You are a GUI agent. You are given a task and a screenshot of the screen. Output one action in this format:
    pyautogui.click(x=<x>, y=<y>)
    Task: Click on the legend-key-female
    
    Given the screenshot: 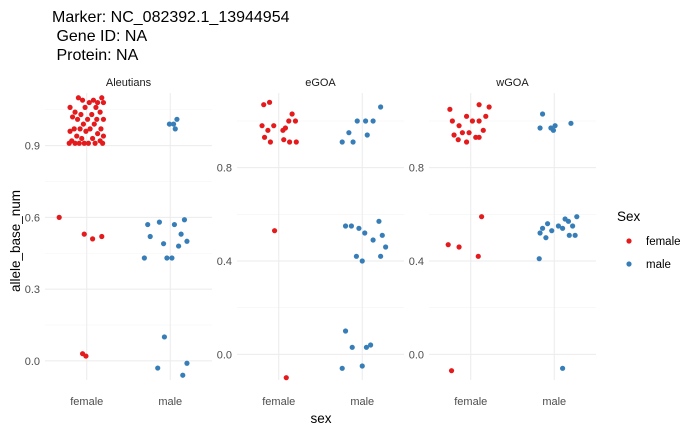 What is the action you would take?
    pyautogui.click(x=629, y=241)
    